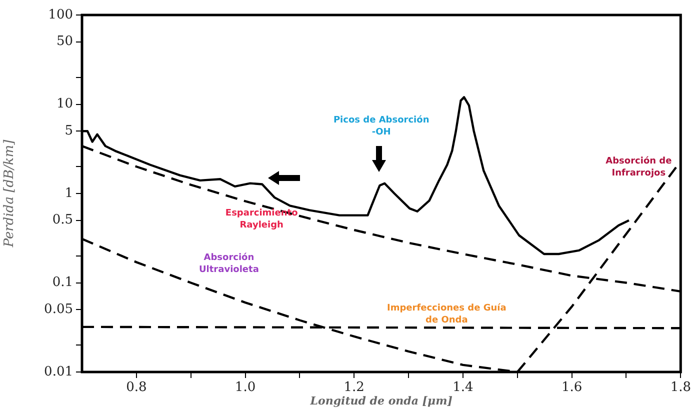  I want to click on y-tick-label: 1, so click(68, 193).